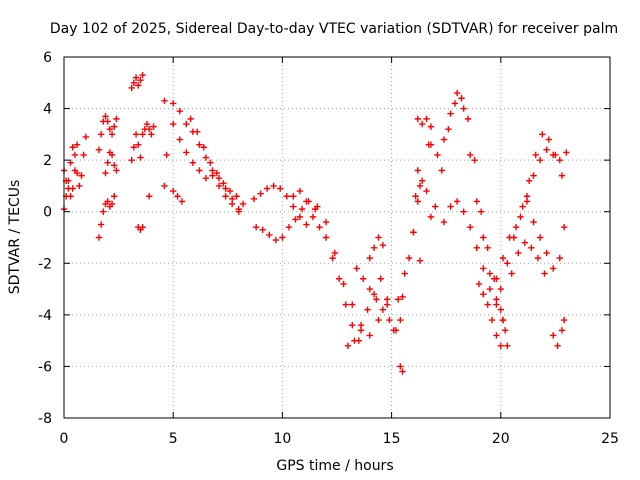 The image size is (640, 480). I want to click on x-tick-label: 5, so click(173, 439).